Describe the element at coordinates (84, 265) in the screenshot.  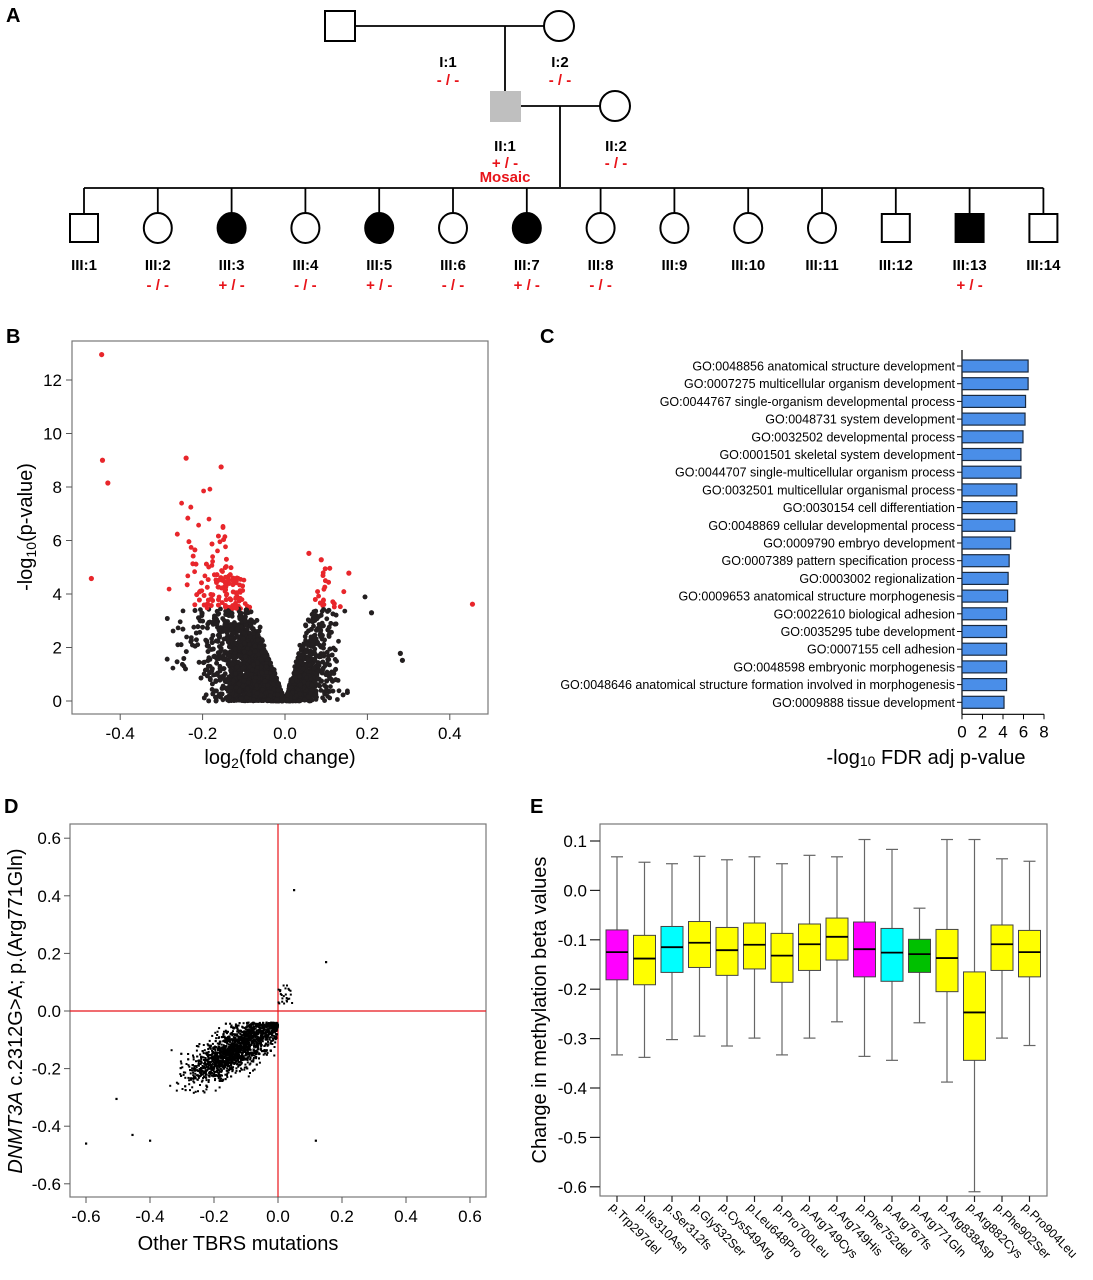
I see `individual-id: III:1` at that location.